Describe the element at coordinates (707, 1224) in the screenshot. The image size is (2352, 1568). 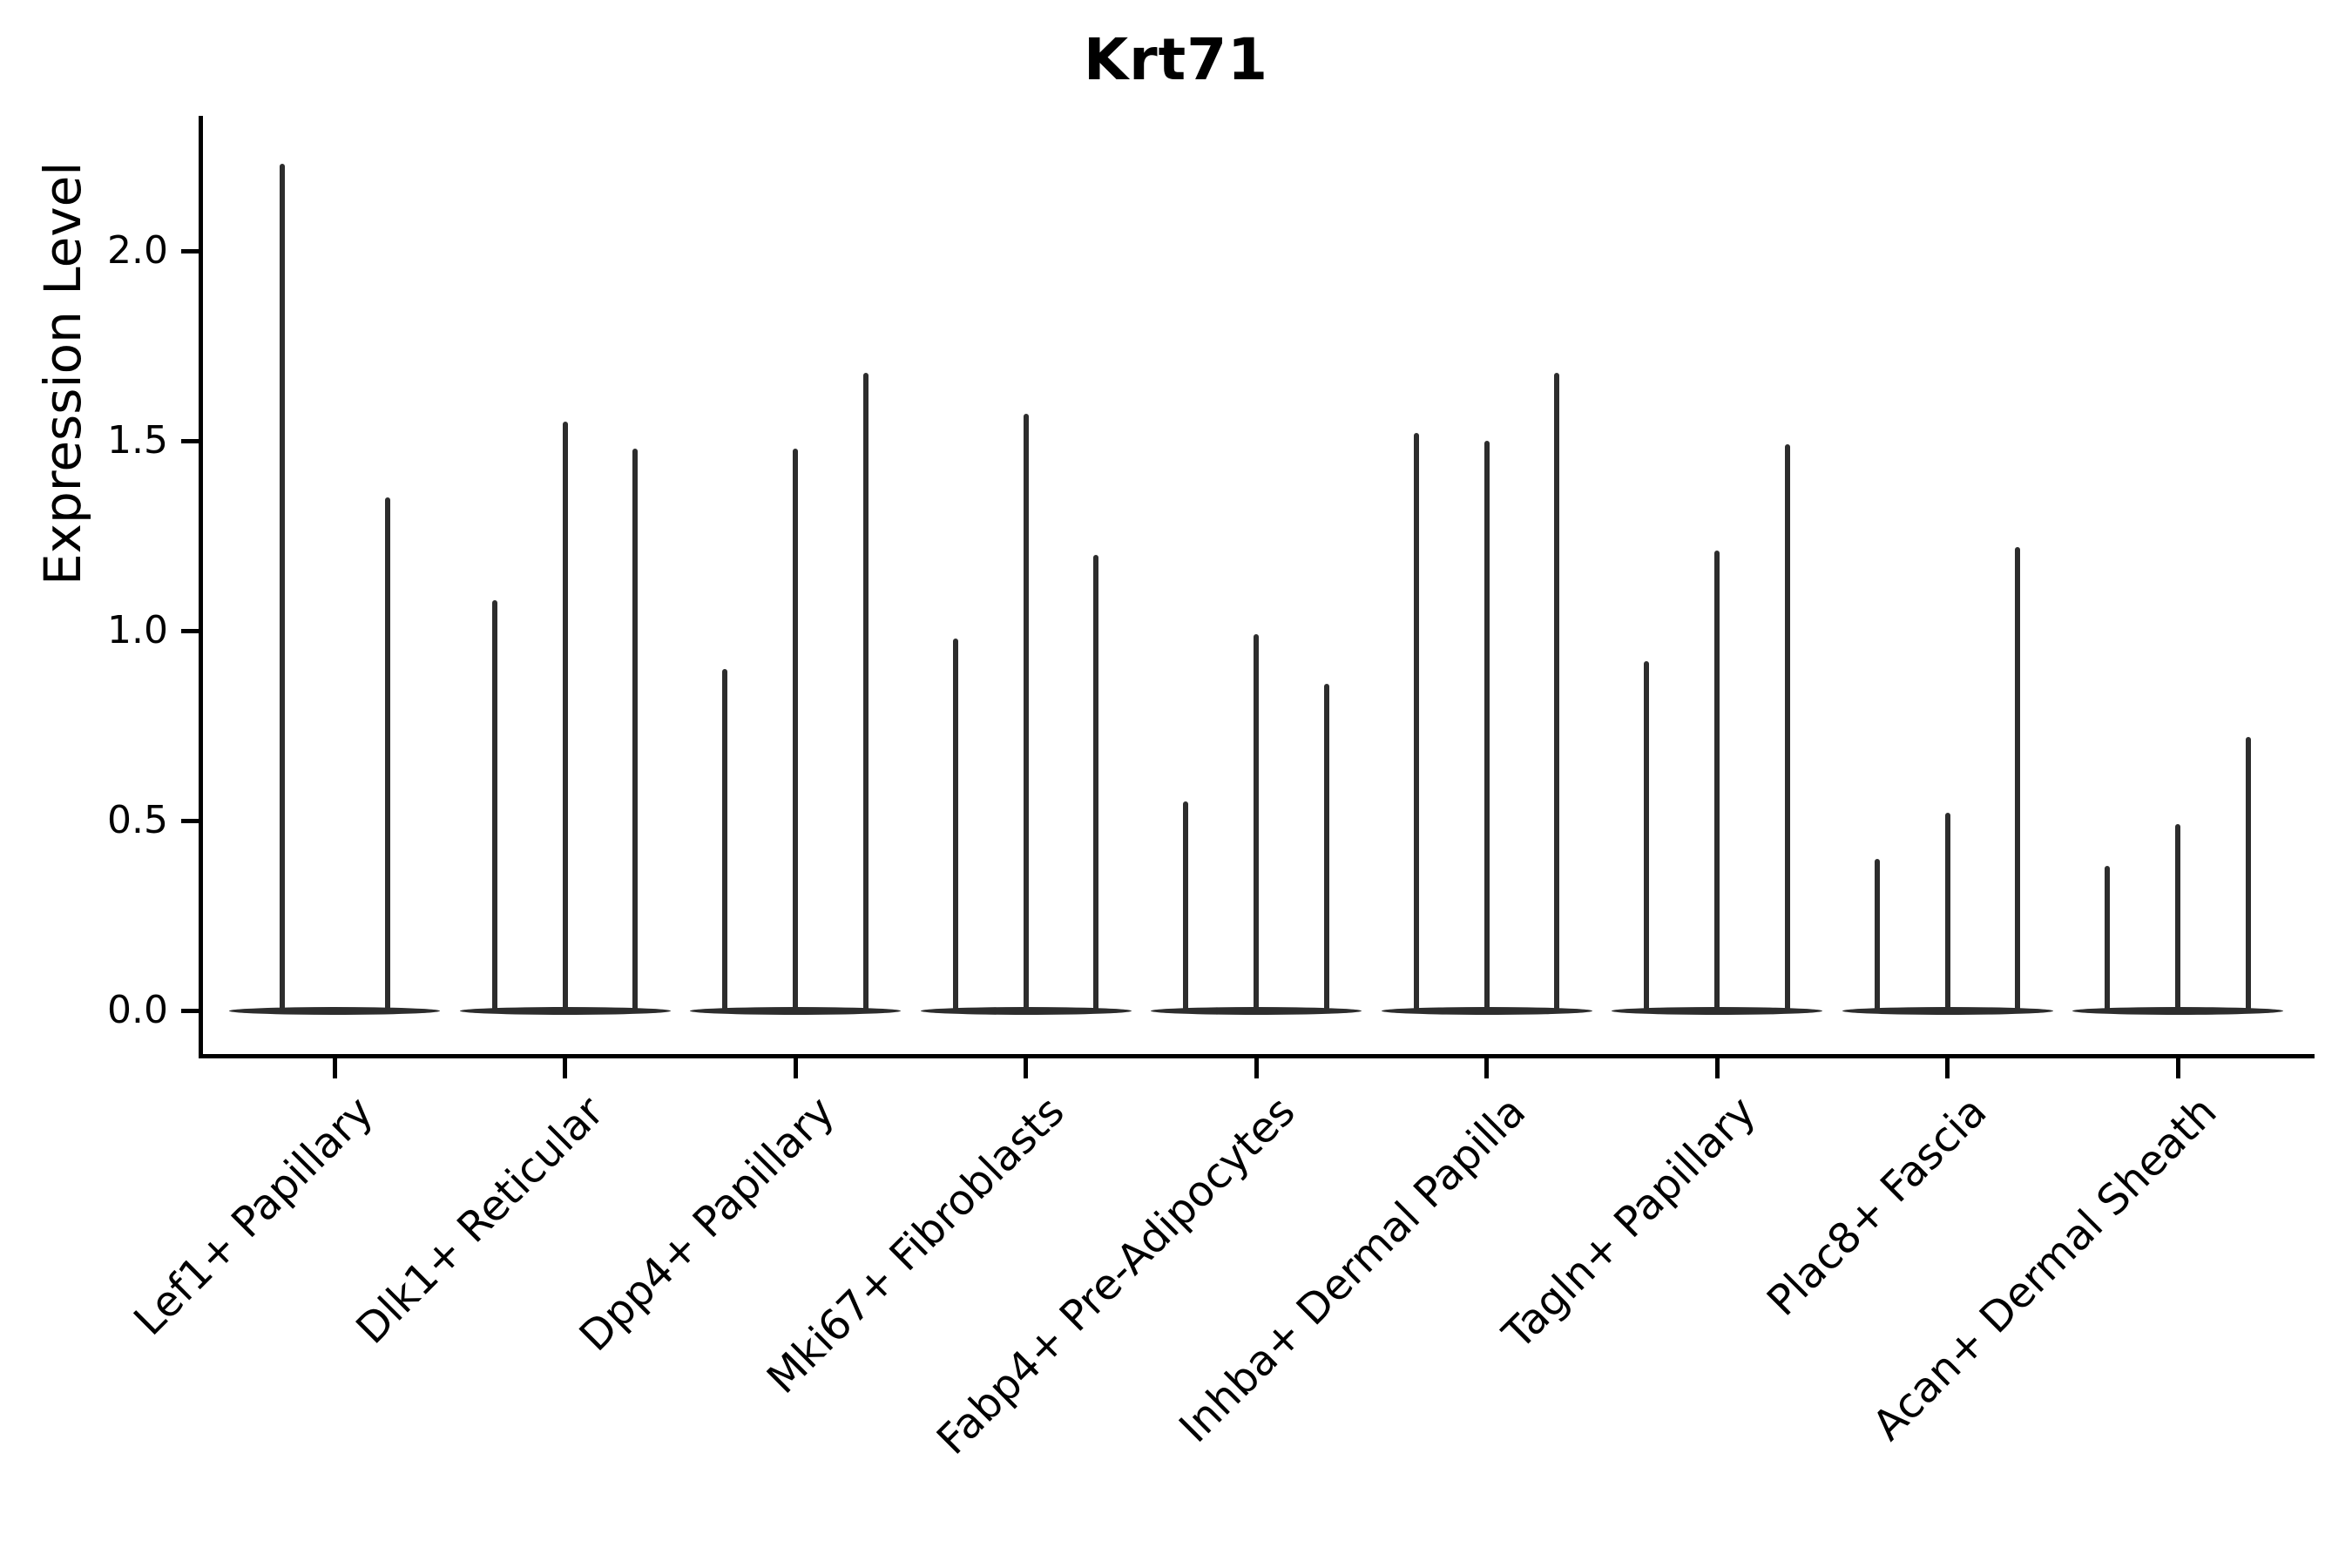
I see `x-category-label: Dpp4+ Papillary` at that location.